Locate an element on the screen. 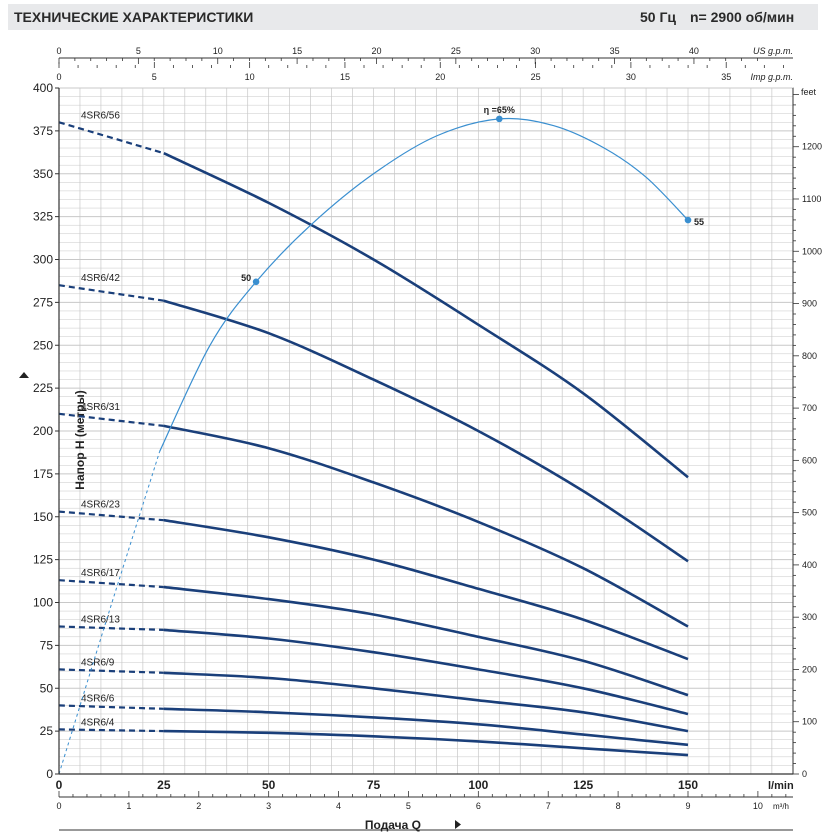 The width and height of the screenshot is (823, 840). top-imp-tick-label: 35 is located at coordinates (726, 77).